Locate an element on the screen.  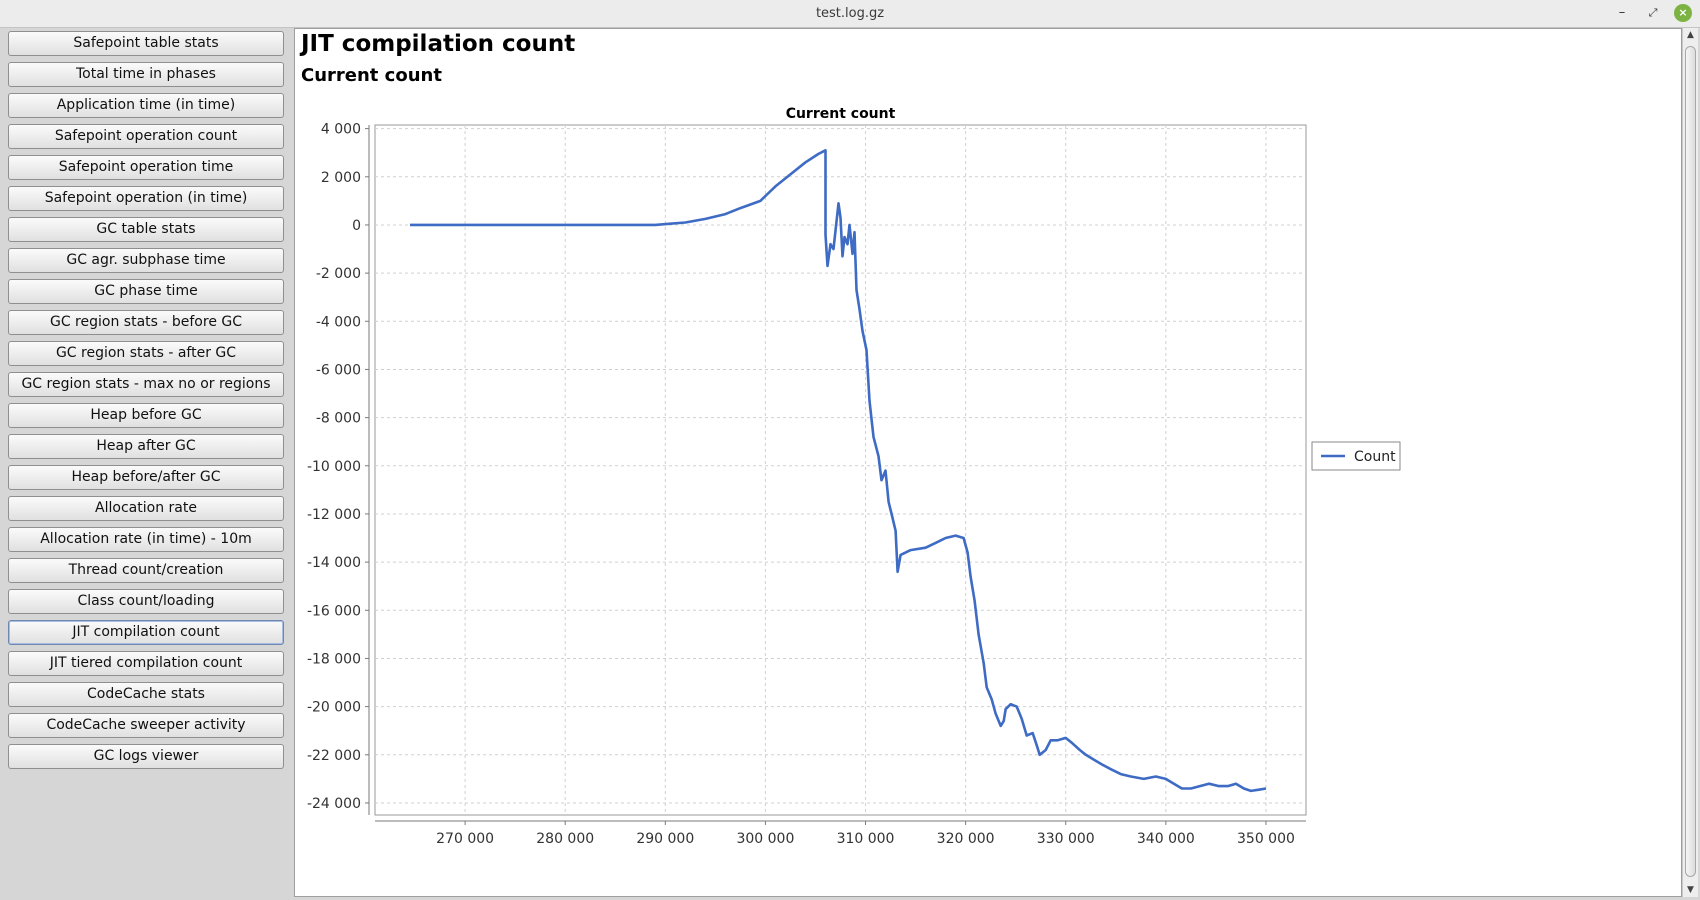
sidebar-item-button: Allocation rate is located at coordinates (146, 508).